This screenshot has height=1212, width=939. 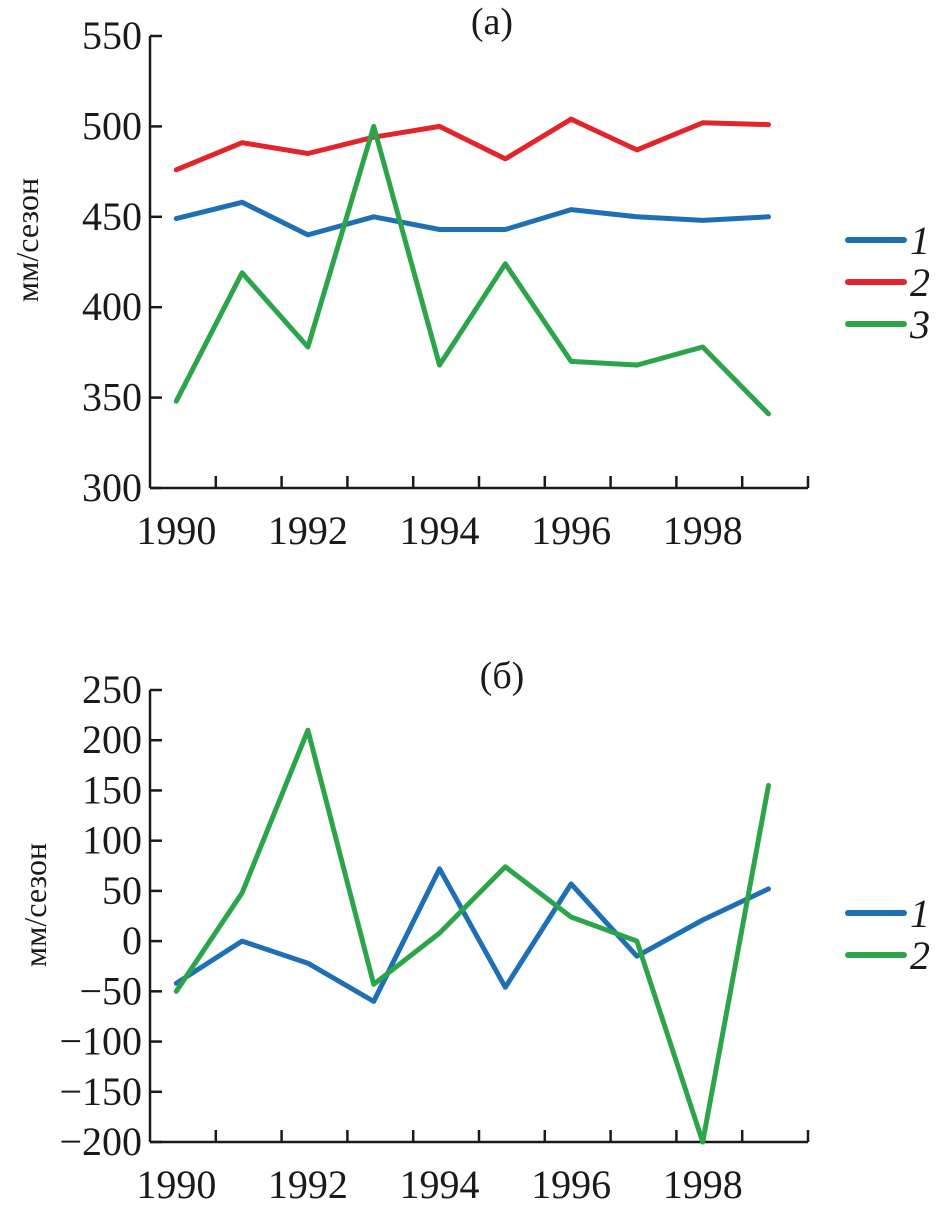 I want to click on y-tick-label: −100, so click(x=100, y=1041).